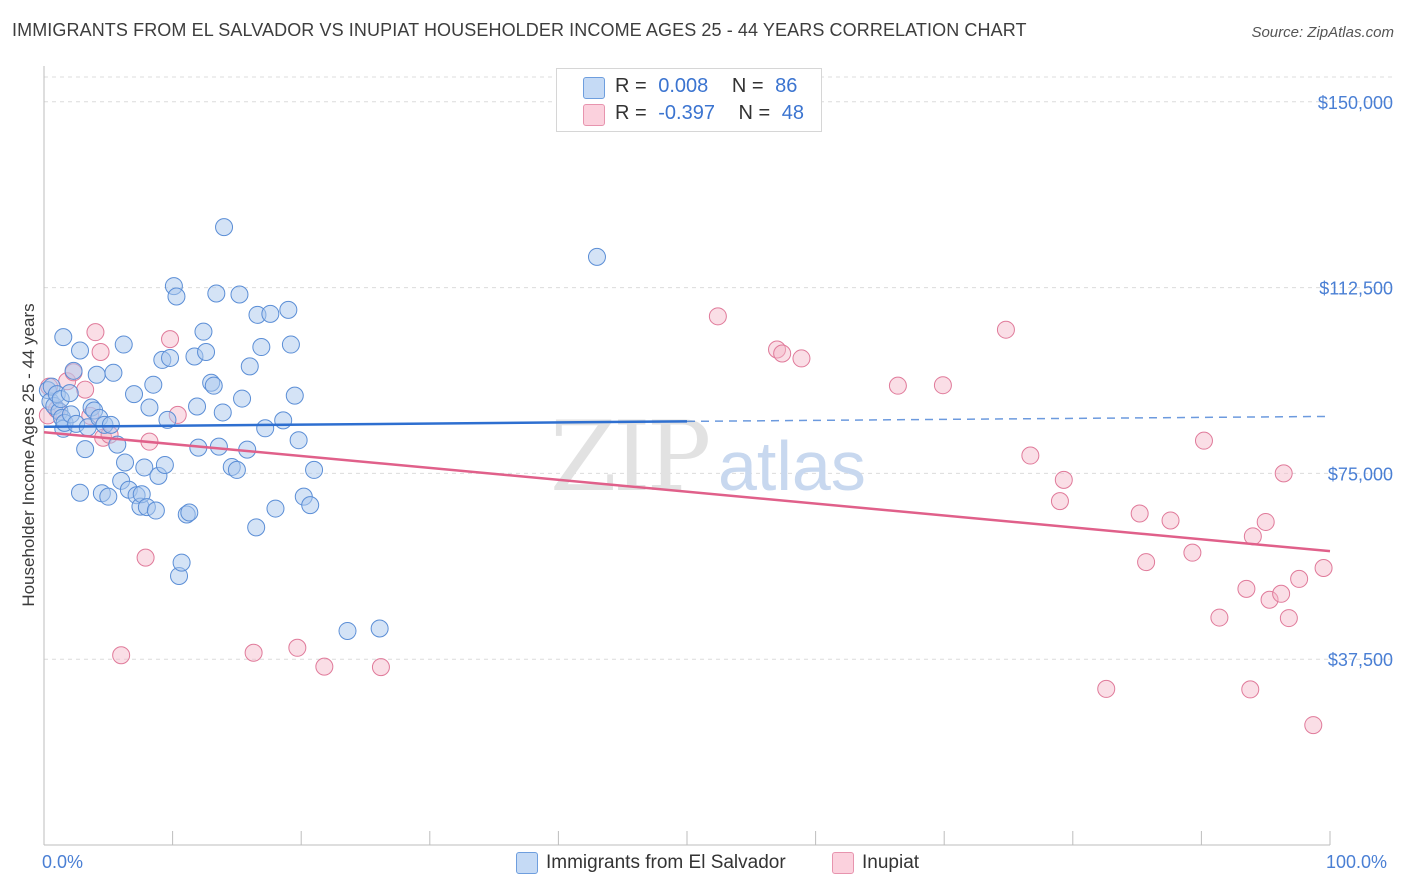 The height and width of the screenshot is (892, 1406). What do you see at coordinates (1356, 289) in the screenshot?
I see `y-tick-label: $112,500` at bounding box center [1356, 289].